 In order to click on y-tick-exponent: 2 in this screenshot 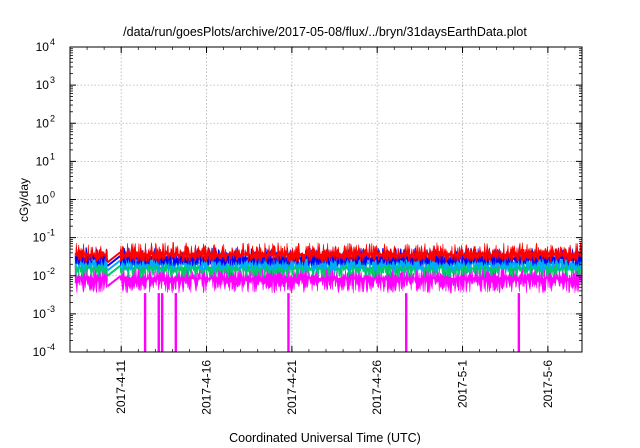, I will do `click(52, 118)`.